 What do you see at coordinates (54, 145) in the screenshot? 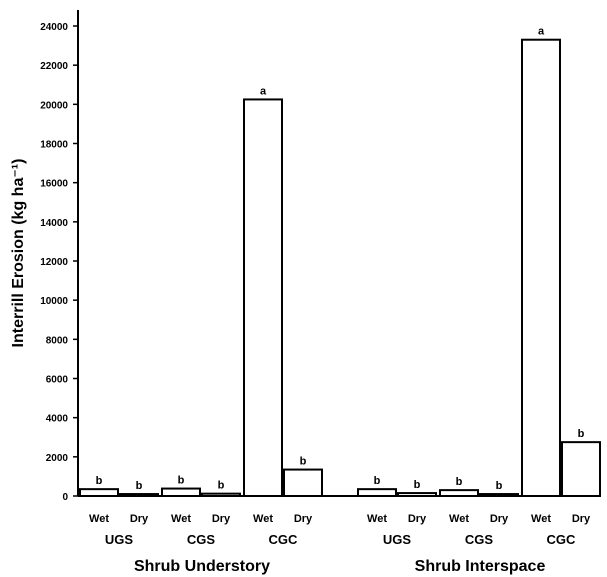
I see `y-tick-label: 18000` at bounding box center [54, 145].